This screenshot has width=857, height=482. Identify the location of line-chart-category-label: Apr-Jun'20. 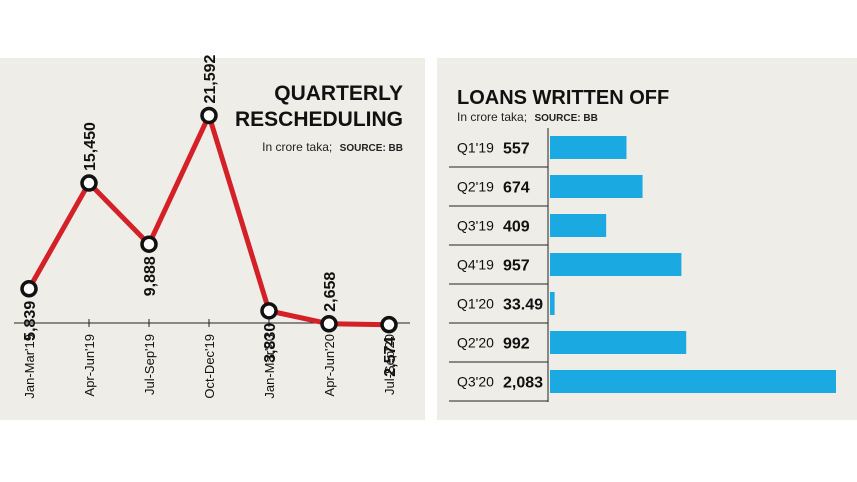
(329, 365).